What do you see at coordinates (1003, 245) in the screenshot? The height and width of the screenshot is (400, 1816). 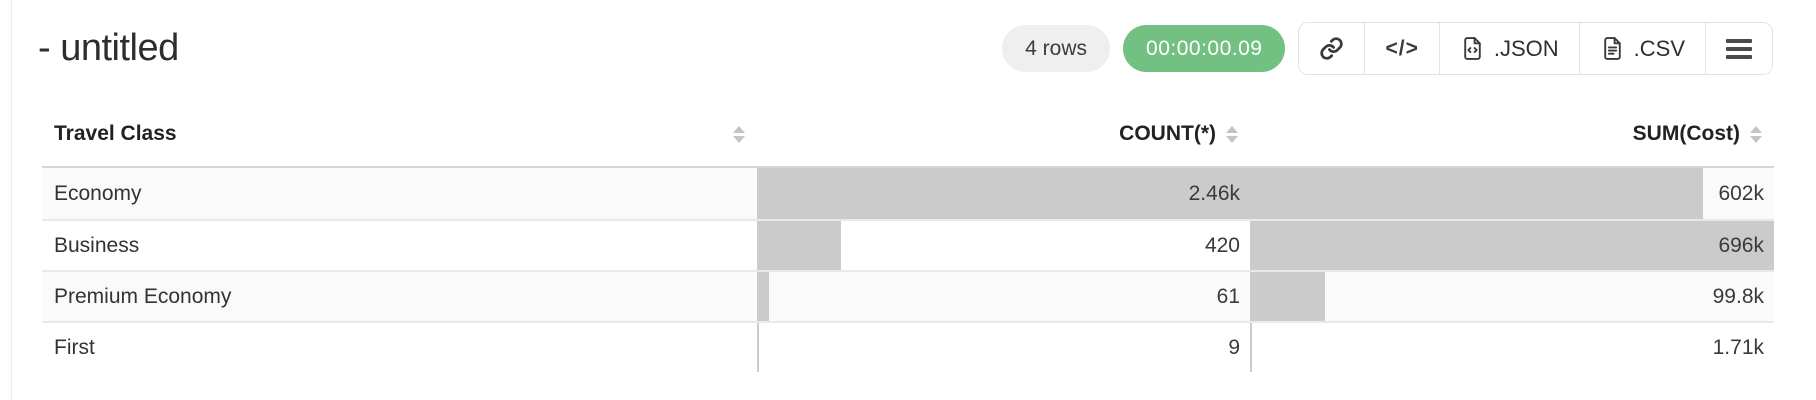 I see `count-cell: 420` at bounding box center [1003, 245].